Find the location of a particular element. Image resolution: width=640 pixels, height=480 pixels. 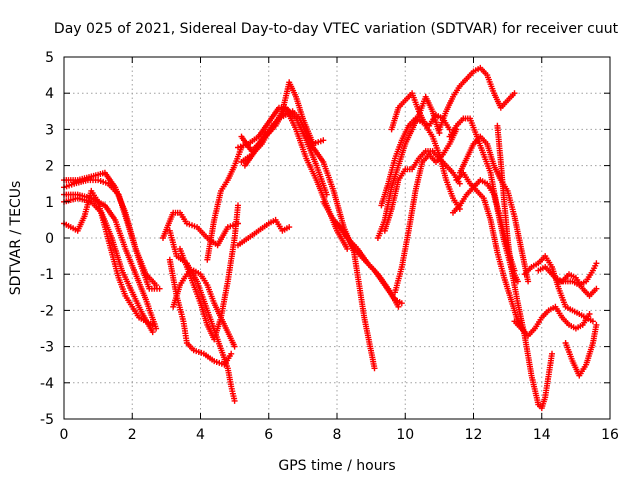

x-tick-label: 10 is located at coordinates (405, 435).